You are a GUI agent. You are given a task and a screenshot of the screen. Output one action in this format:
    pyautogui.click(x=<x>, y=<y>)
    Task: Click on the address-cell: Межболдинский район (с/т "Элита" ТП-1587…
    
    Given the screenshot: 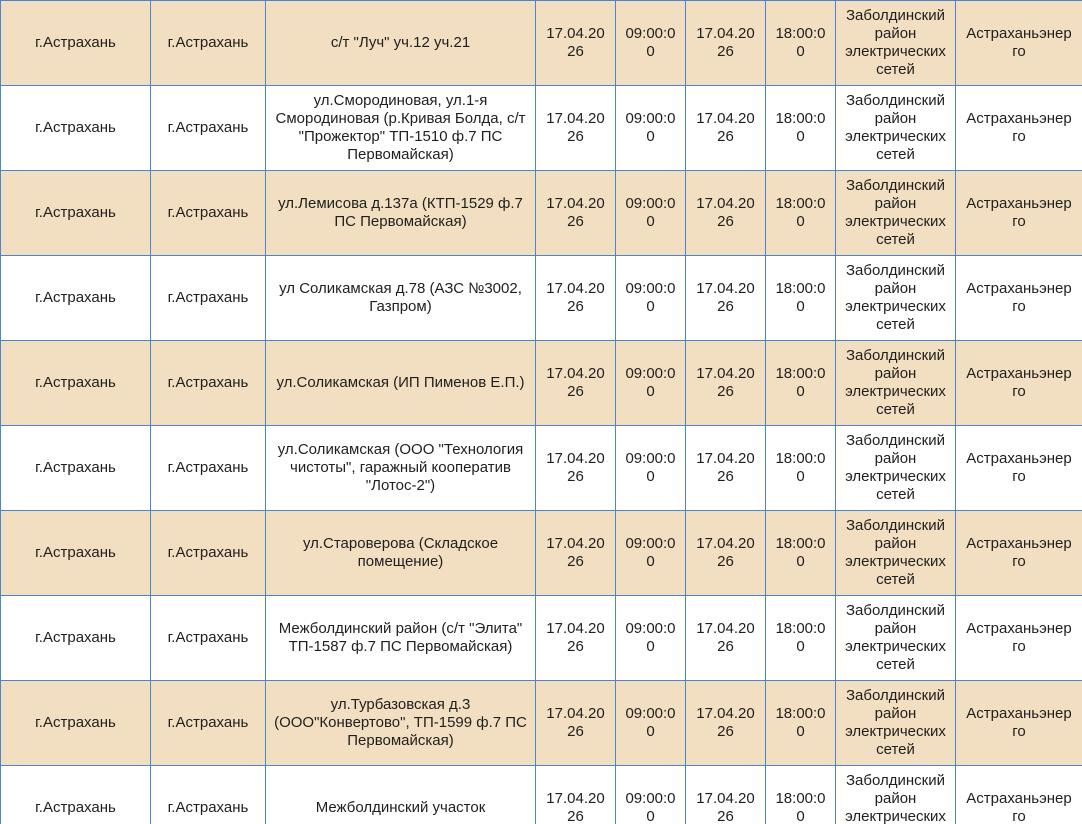 What is the action you would take?
    pyautogui.click(x=400, y=638)
    